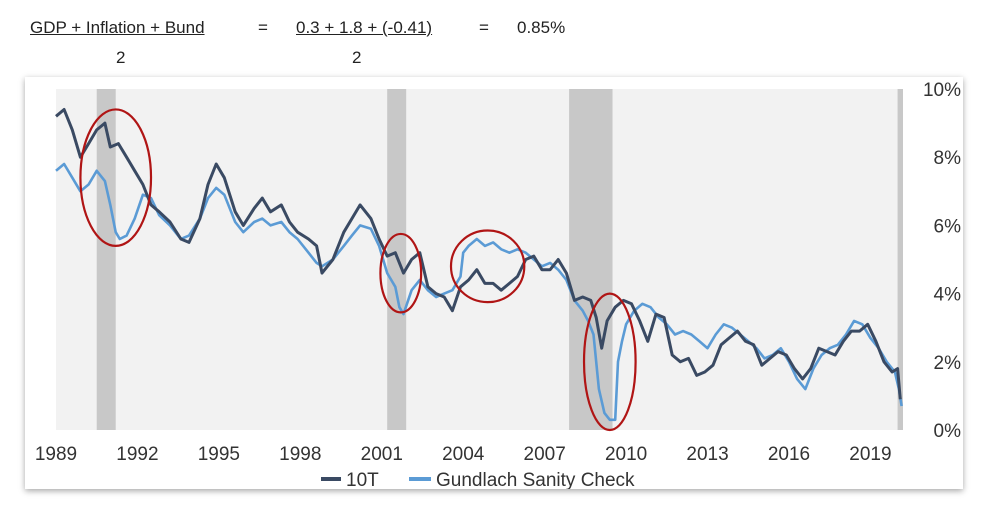  I want to click on formula-equals-1: =, so click(263, 27).